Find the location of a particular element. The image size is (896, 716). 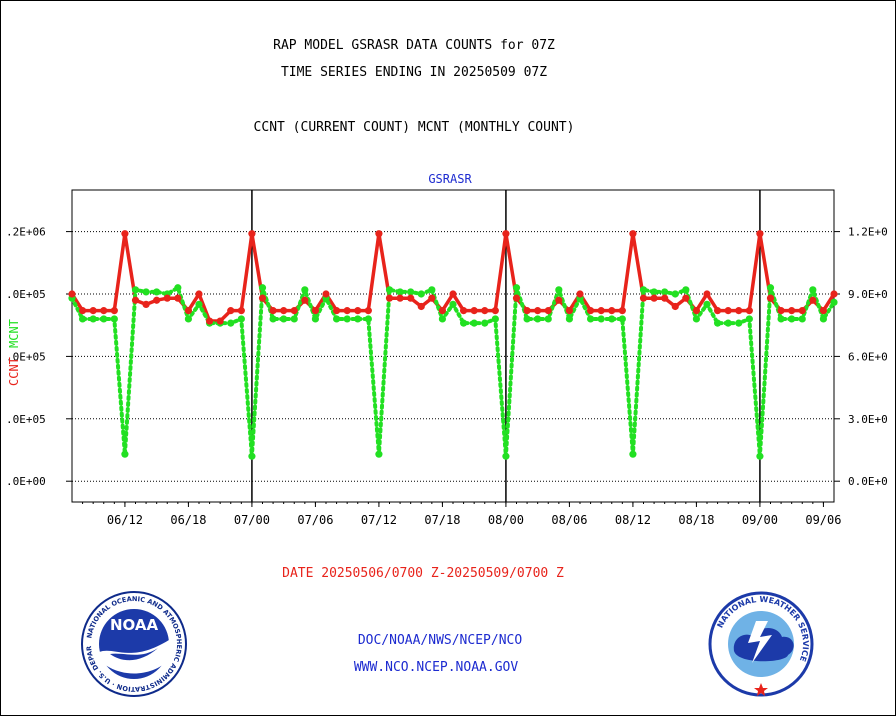

x-tick-label: 07/00 is located at coordinates (252, 520).